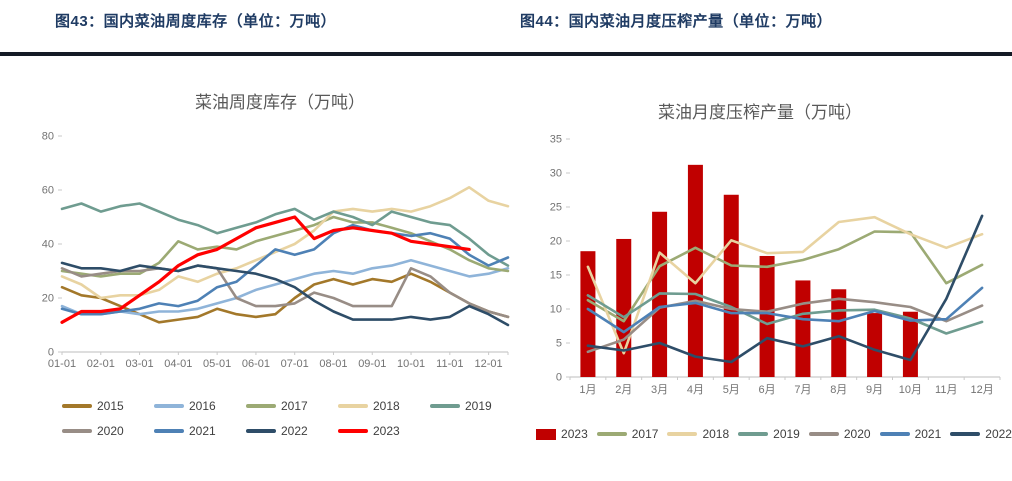 Image resolution: width=1012 pixels, height=481 pixels. What do you see at coordinates (838, 390) in the screenshot?
I see `svg-text: 8月` at bounding box center [838, 390].